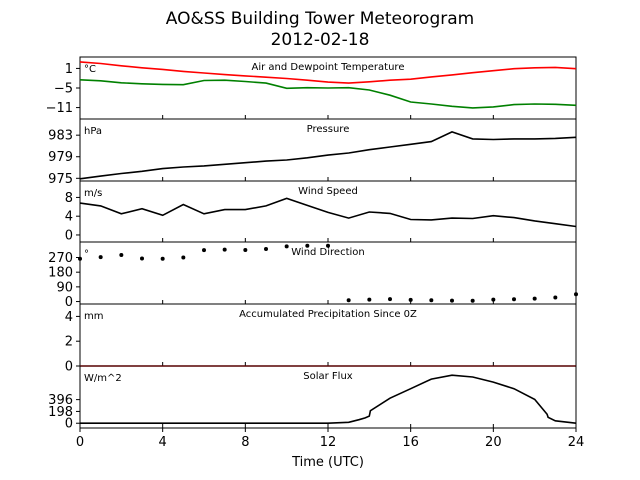  I want to click on y-tick-label: 270, so click(60, 258).